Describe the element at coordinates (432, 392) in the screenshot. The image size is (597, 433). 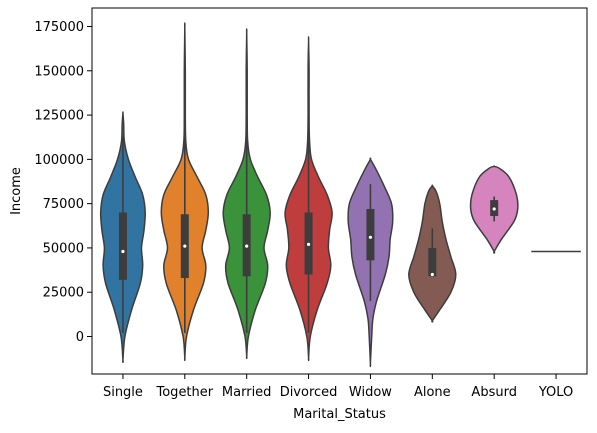
I see `x-tick-label: Alone` at that location.